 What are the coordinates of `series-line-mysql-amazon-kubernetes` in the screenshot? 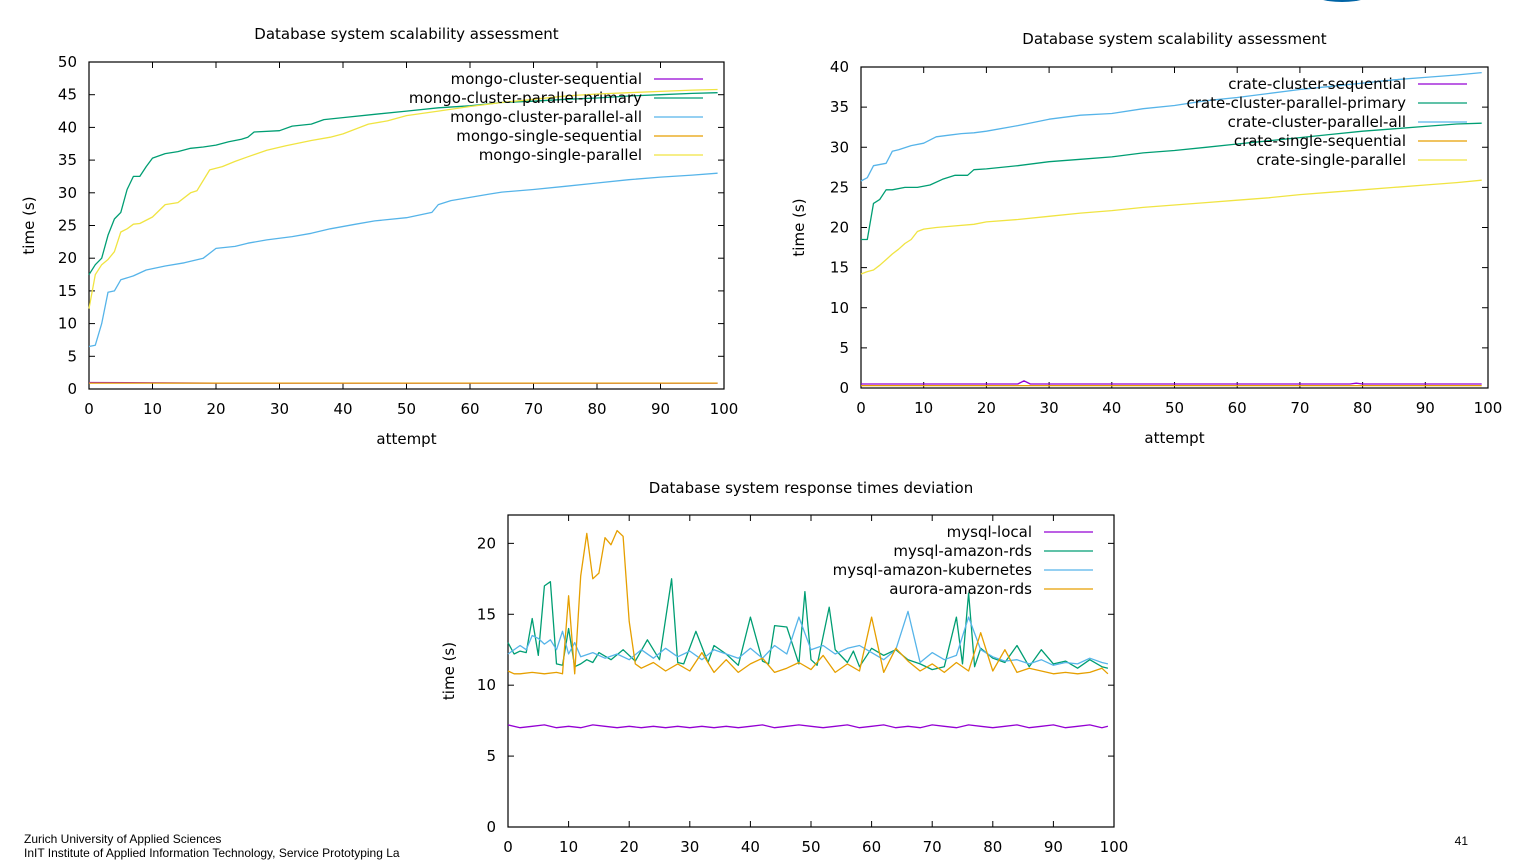 It's located at (808, 638).